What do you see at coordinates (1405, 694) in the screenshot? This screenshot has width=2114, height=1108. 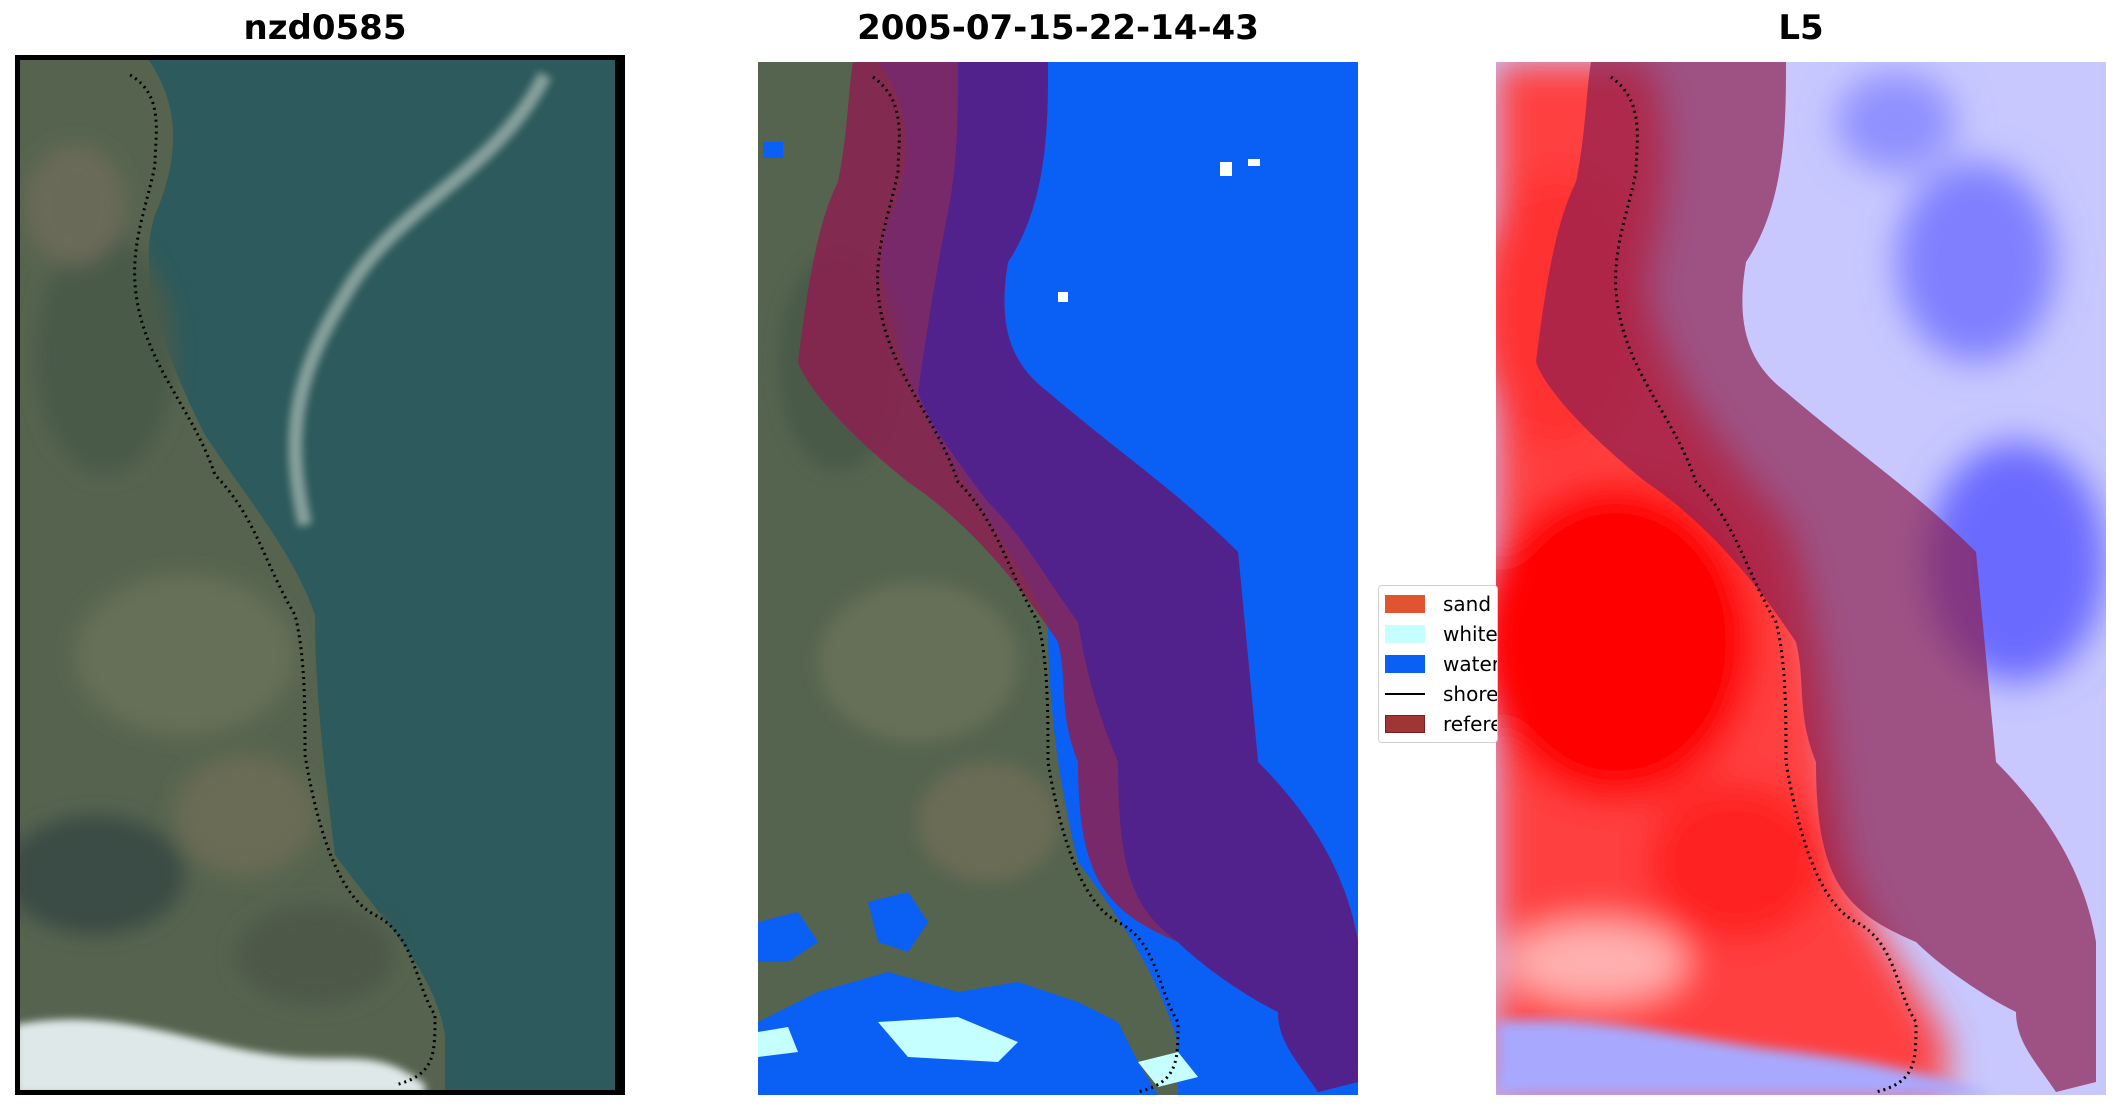 I see `legend-line-shore` at bounding box center [1405, 694].